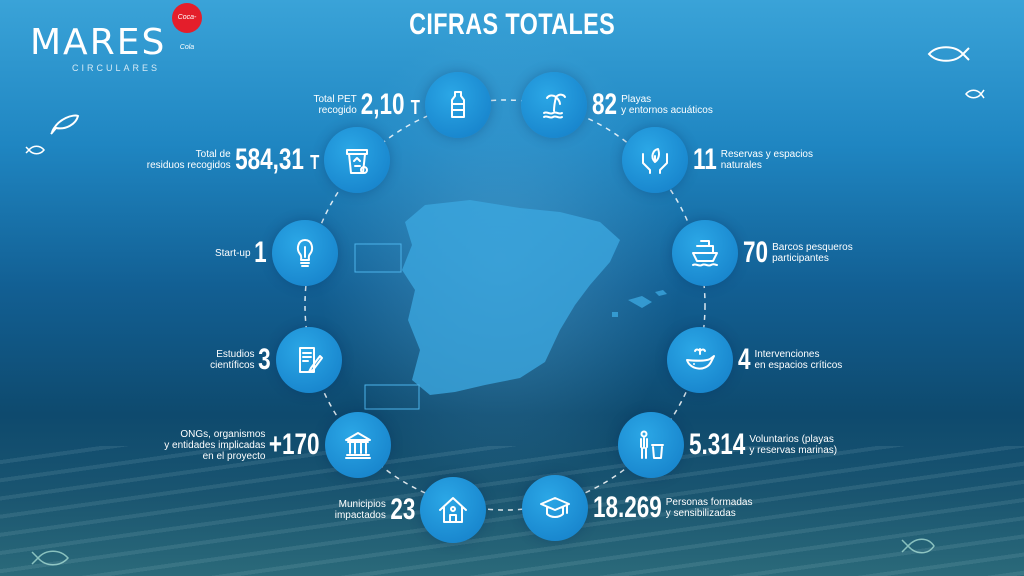  What do you see at coordinates (188, 165) in the screenshot?
I see `stat-label-line: residuos recogidos` at bounding box center [188, 165].